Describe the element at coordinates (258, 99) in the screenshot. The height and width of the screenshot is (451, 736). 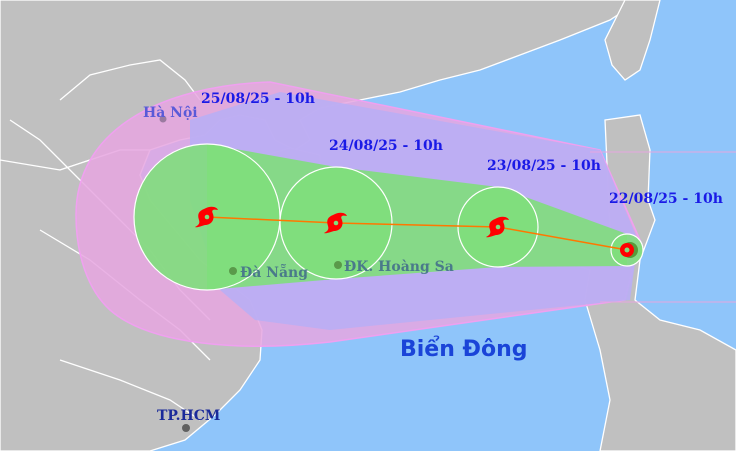
I see `label-25-08: 25/08/25 - 10h` at that location.